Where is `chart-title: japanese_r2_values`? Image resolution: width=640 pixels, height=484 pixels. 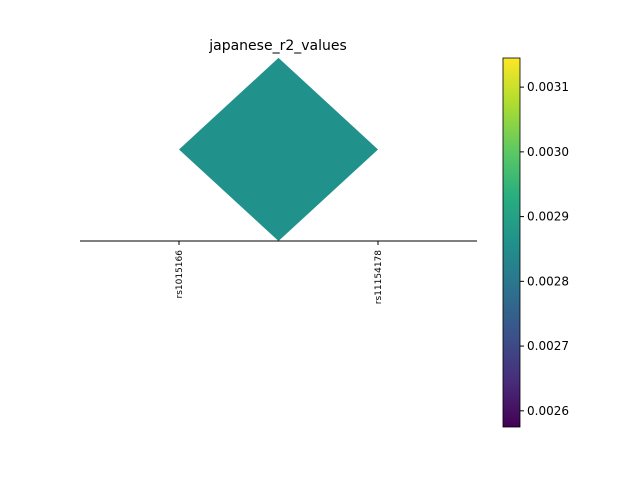
chart-title: japanese_r2_values is located at coordinates (277, 46).